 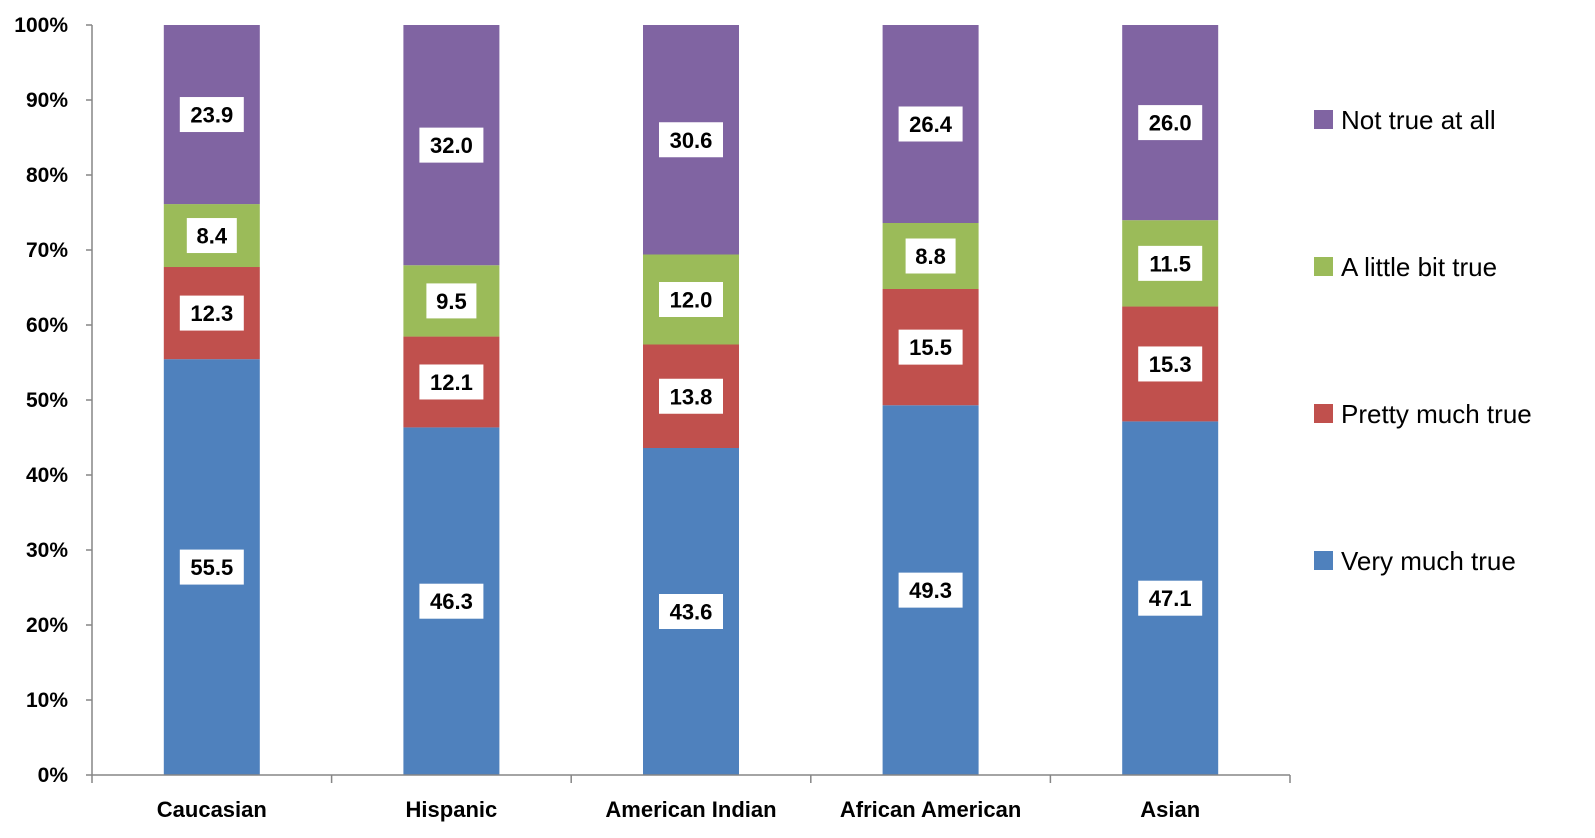 I want to click on data-label-african-american-very-much-true: 49.3, so click(x=930, y=590).